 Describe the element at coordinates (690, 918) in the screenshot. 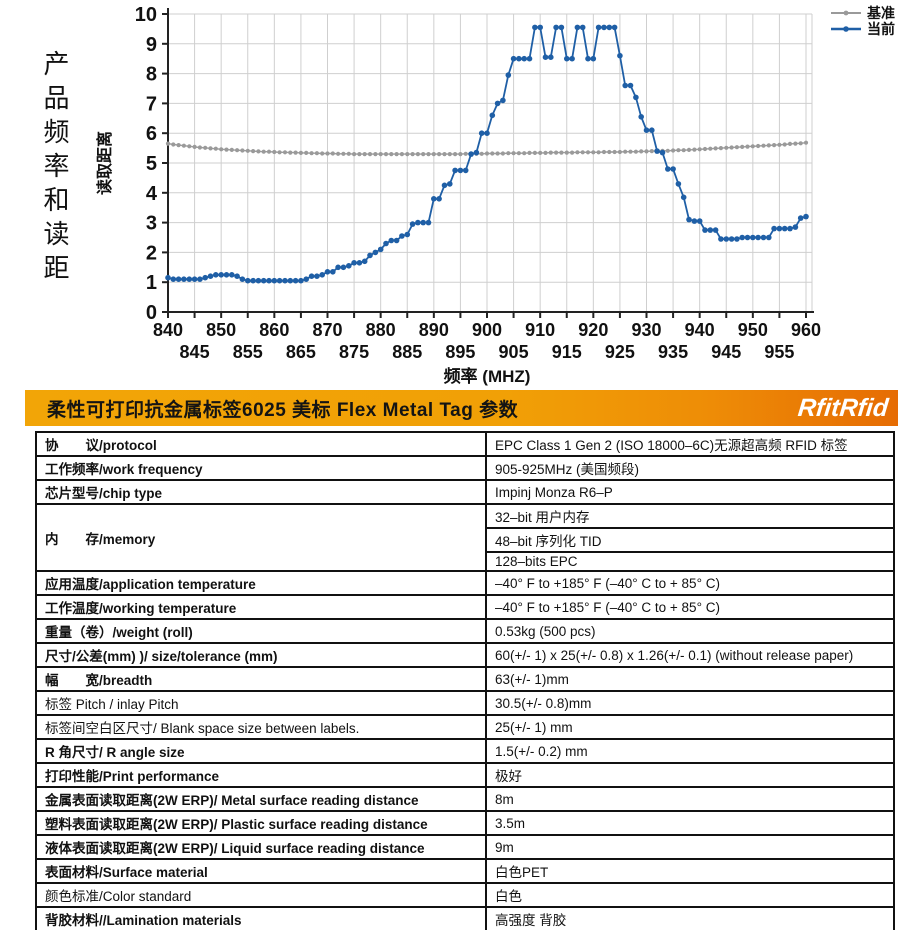

I see `spec-value: 高强度 背胶` at that location.